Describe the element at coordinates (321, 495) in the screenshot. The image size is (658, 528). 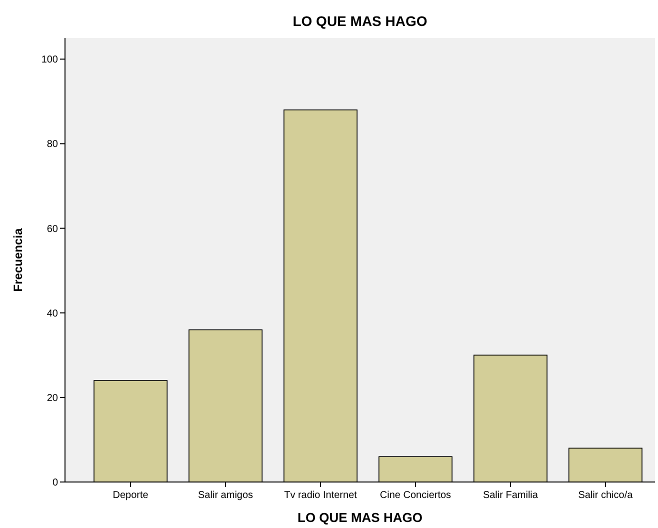
I see `x-tick-label: Tv radio Internet` at that location.